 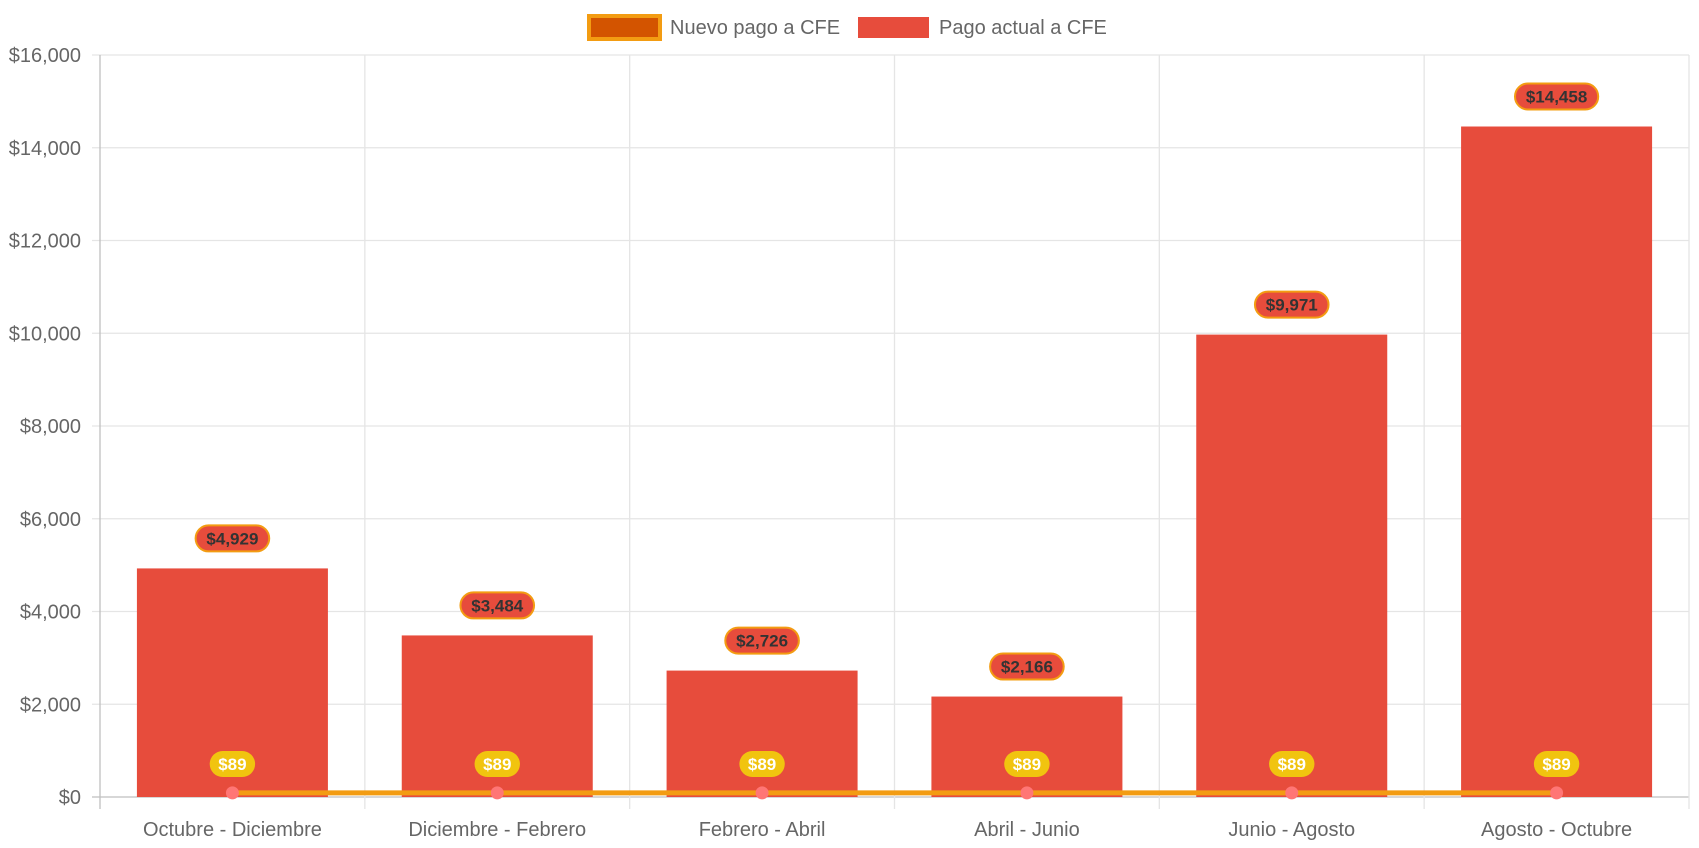 What do you see at coordinates (497, 830) in the screenshot?
I see `x-category-label: Diciembre - Febrero` at bounding box center [497, 830].